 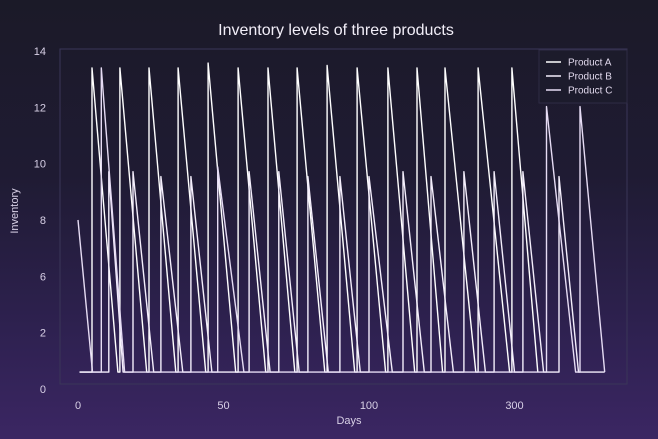 What do you see at coordinates (78, 406) in the screenshot?
I see `x-tick-label: 0` at bounding box center [78, 406].